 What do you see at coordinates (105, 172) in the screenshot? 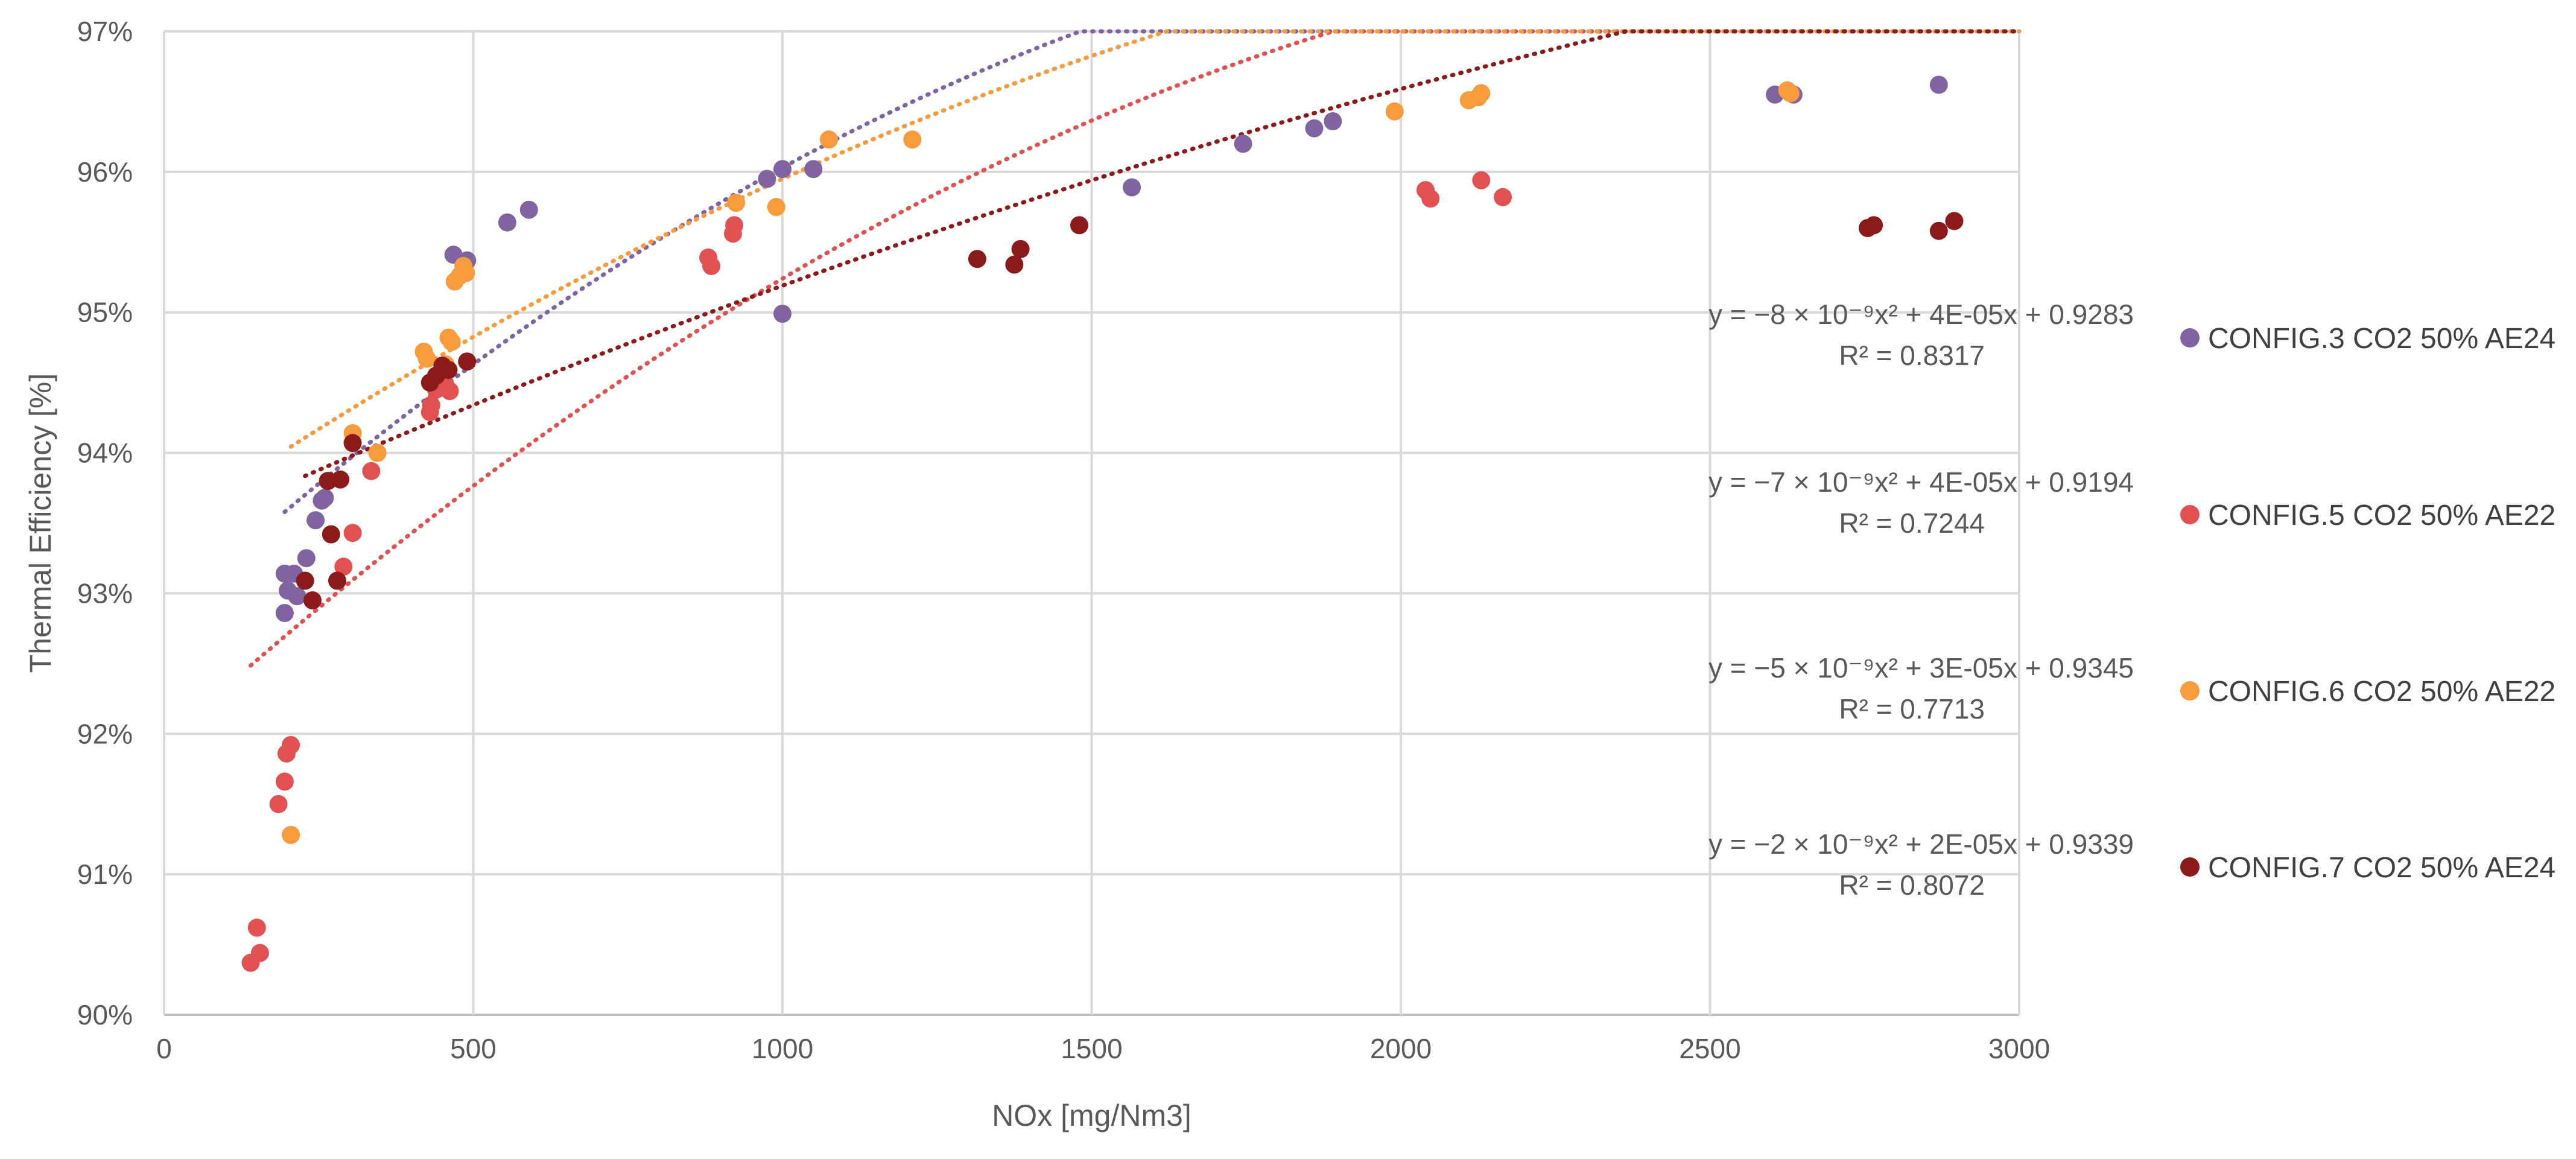
I see `y-tick-label: 96%` at bounding box center [105, 172].